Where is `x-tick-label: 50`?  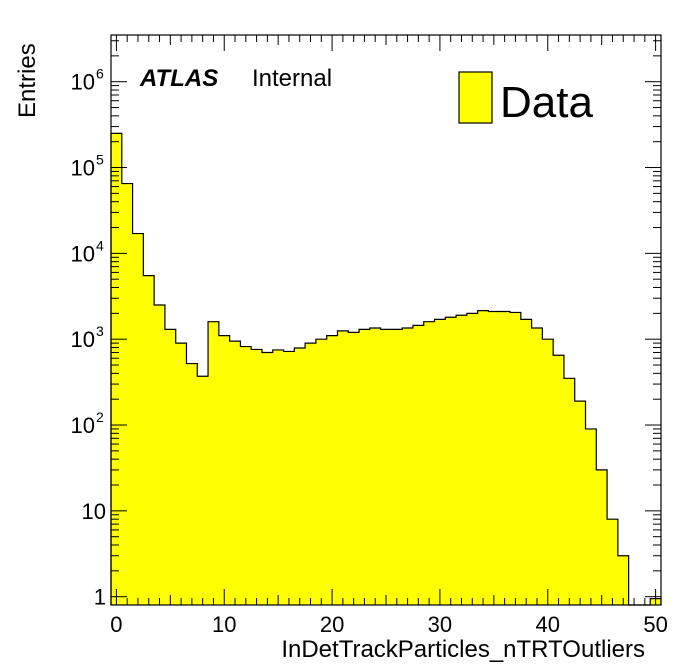
x-tick-label: 50 is located at coordinates (655, 624).